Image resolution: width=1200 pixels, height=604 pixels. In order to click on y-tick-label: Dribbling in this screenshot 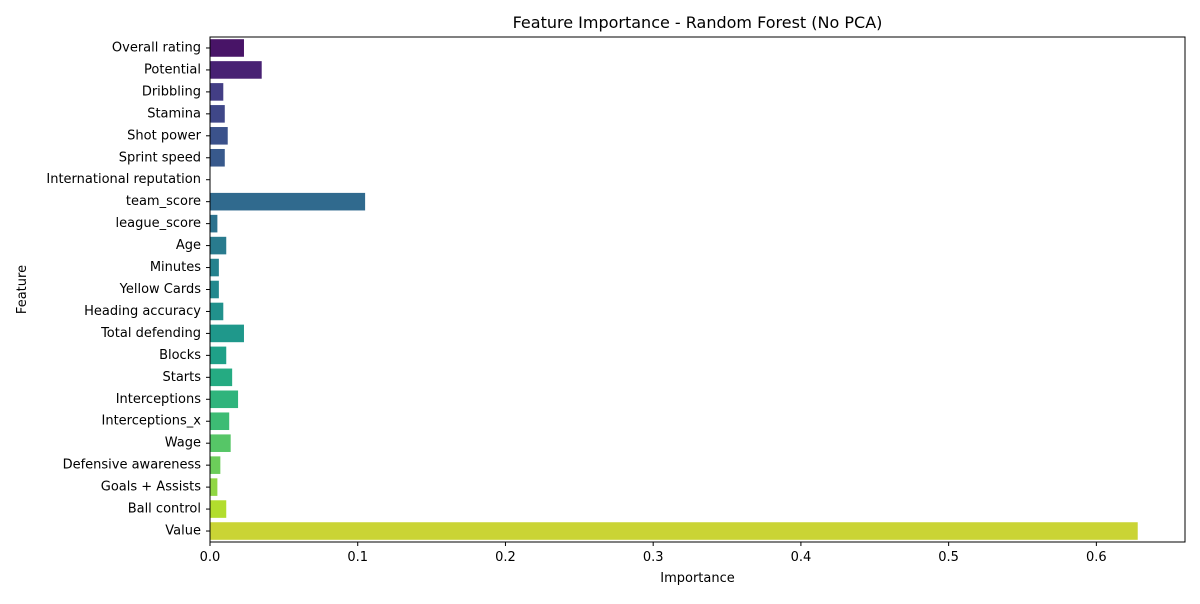, I will do `click(171, 91)`.